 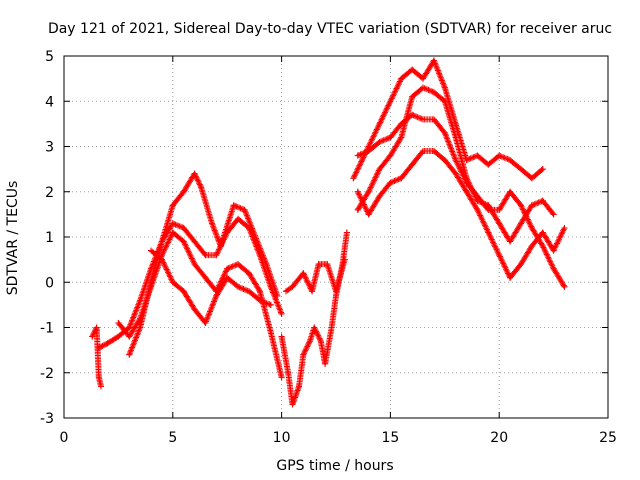 I want to click on y-tick-label: -2, so click(x=47, y=374).